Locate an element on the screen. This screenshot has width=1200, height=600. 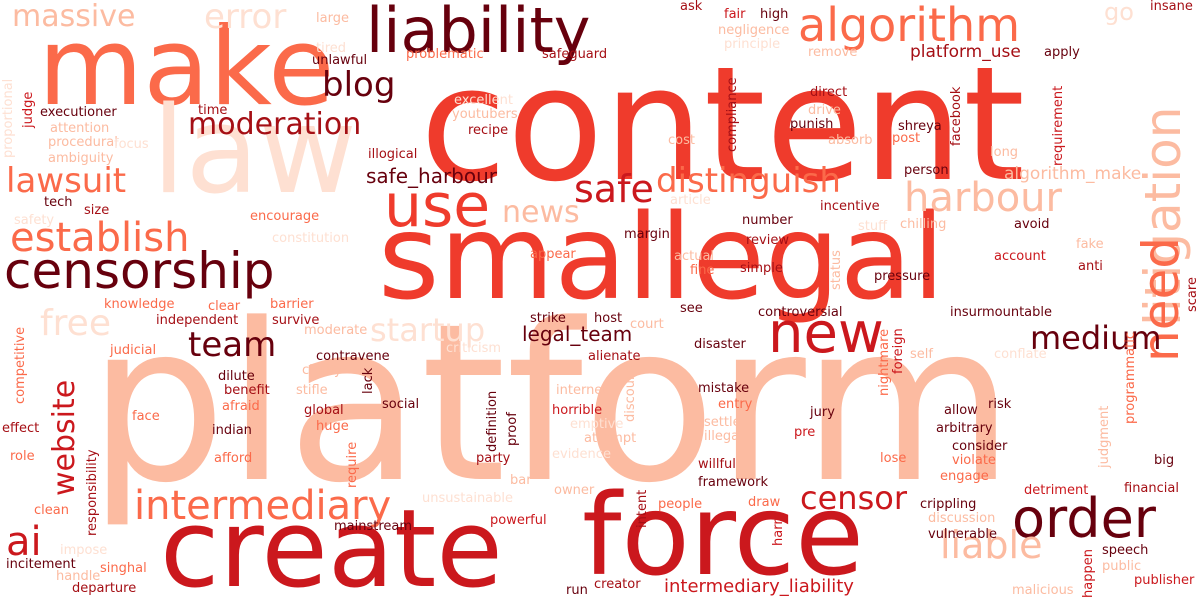
word: global is located at coordinates (324, 410).